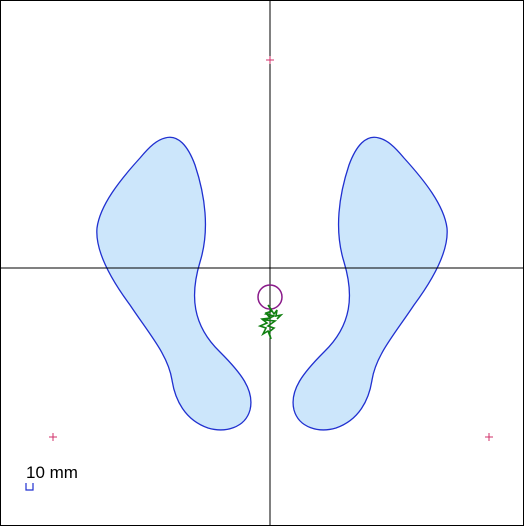 This screenshot has width=524, height=526. I want to click on sway-path, so click(270, 322).